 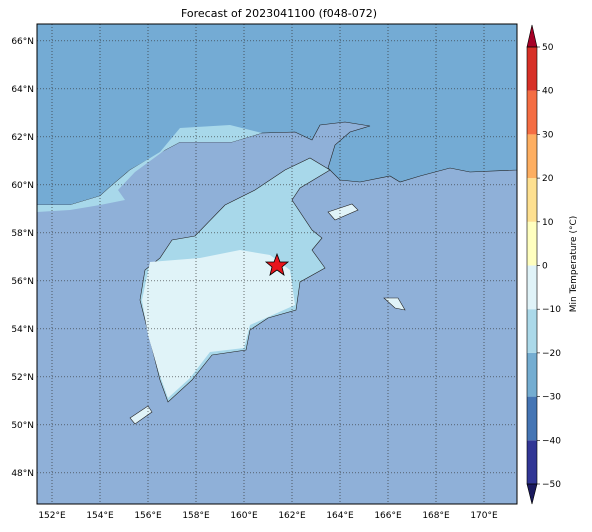 What do you see at coordinates (484, 516) in the screenshot?
I see `lon-tick-label: 170°E` at bounding box center [484, 516].